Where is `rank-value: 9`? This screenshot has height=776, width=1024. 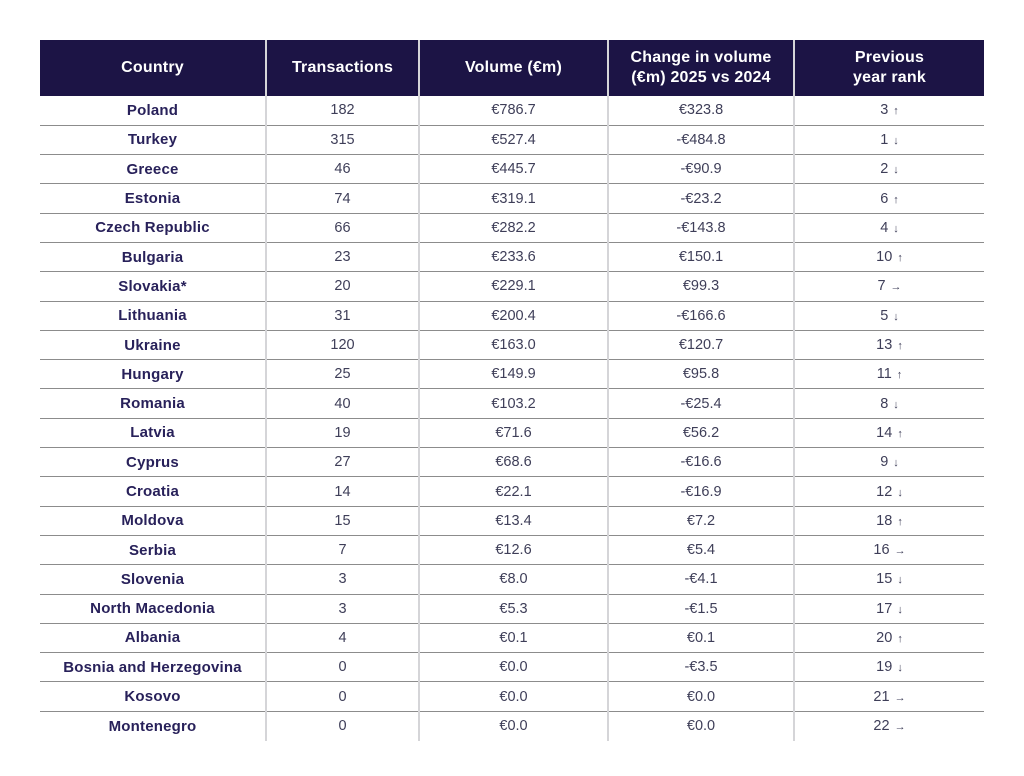
rank-value: 9 is located at coordinates (884, 462).